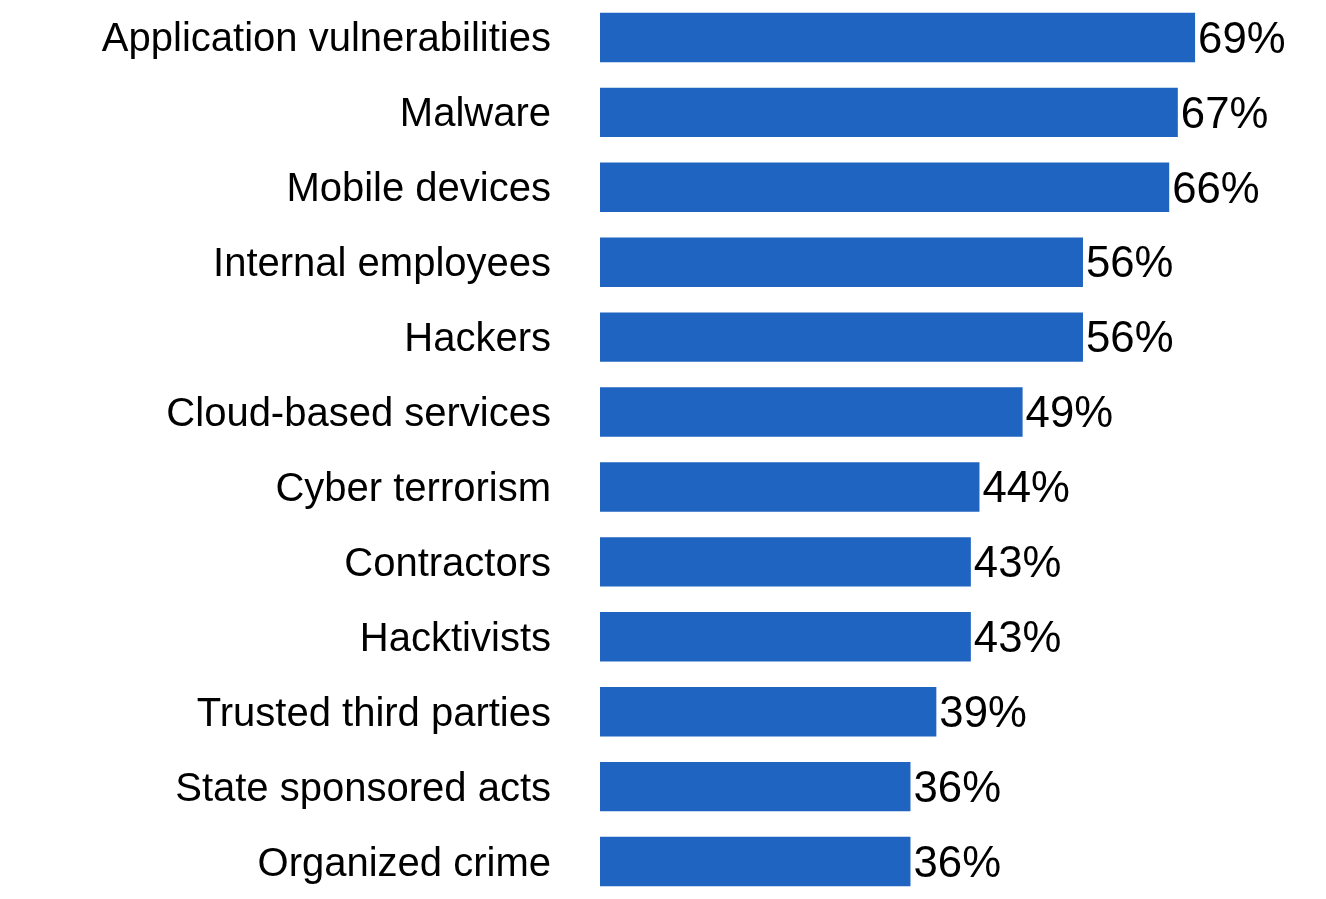 The width and height of the screenshot is (1326, 899). What do you see at coordinates (1242, 37) in the screenshot?
I see `data-label: 69%` at bounding box center [1242, 37].